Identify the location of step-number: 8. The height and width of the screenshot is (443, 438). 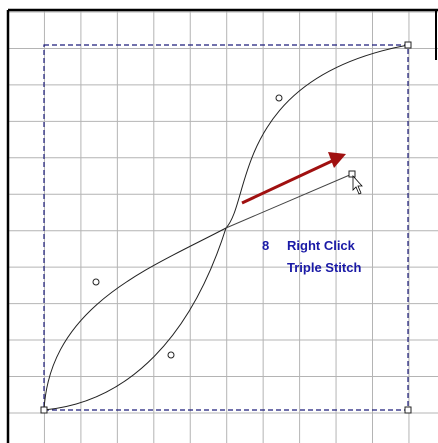
(265, 245).